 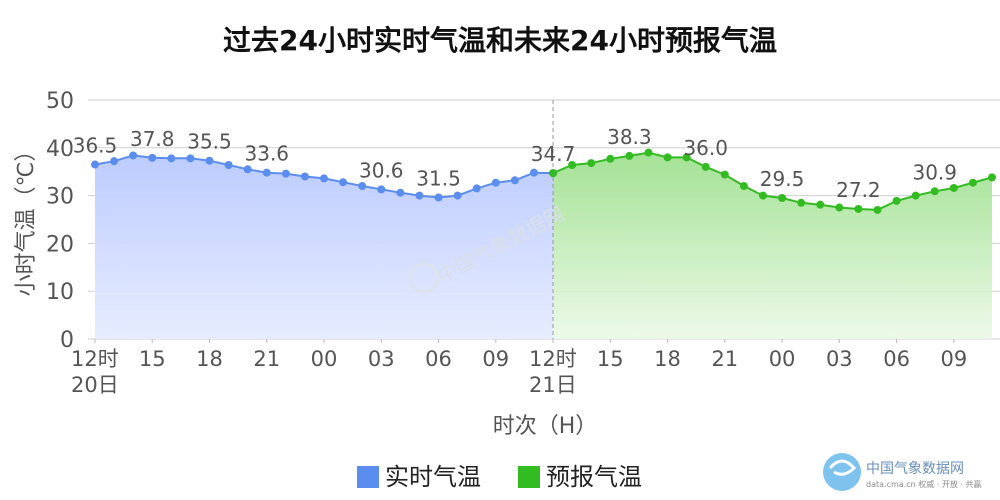 What do you see at coordinates (60, 244) in the screenshot?
I see `y-tick-label: 20` at bounding box center [60, 244].